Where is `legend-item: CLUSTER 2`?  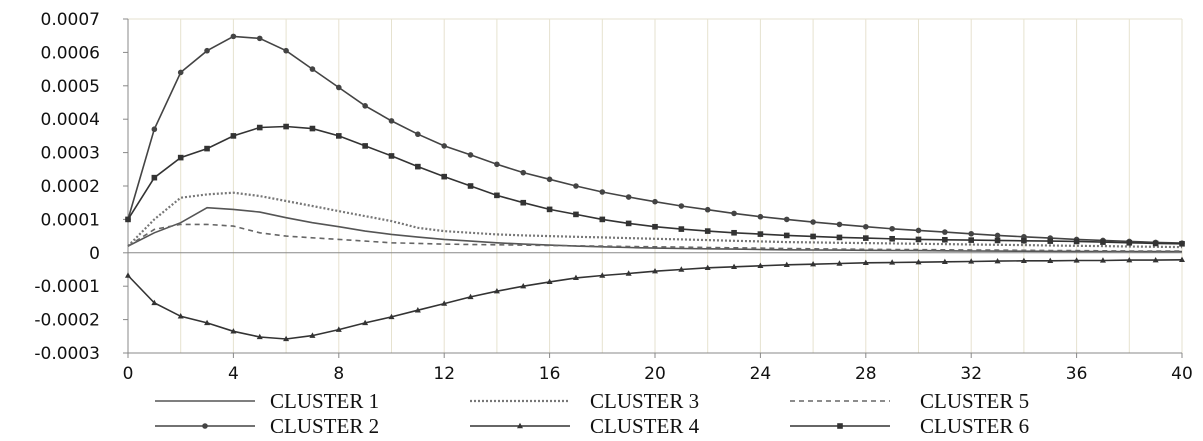
legend-item: CLUSTER 2 is located at coordinates (267, 426).